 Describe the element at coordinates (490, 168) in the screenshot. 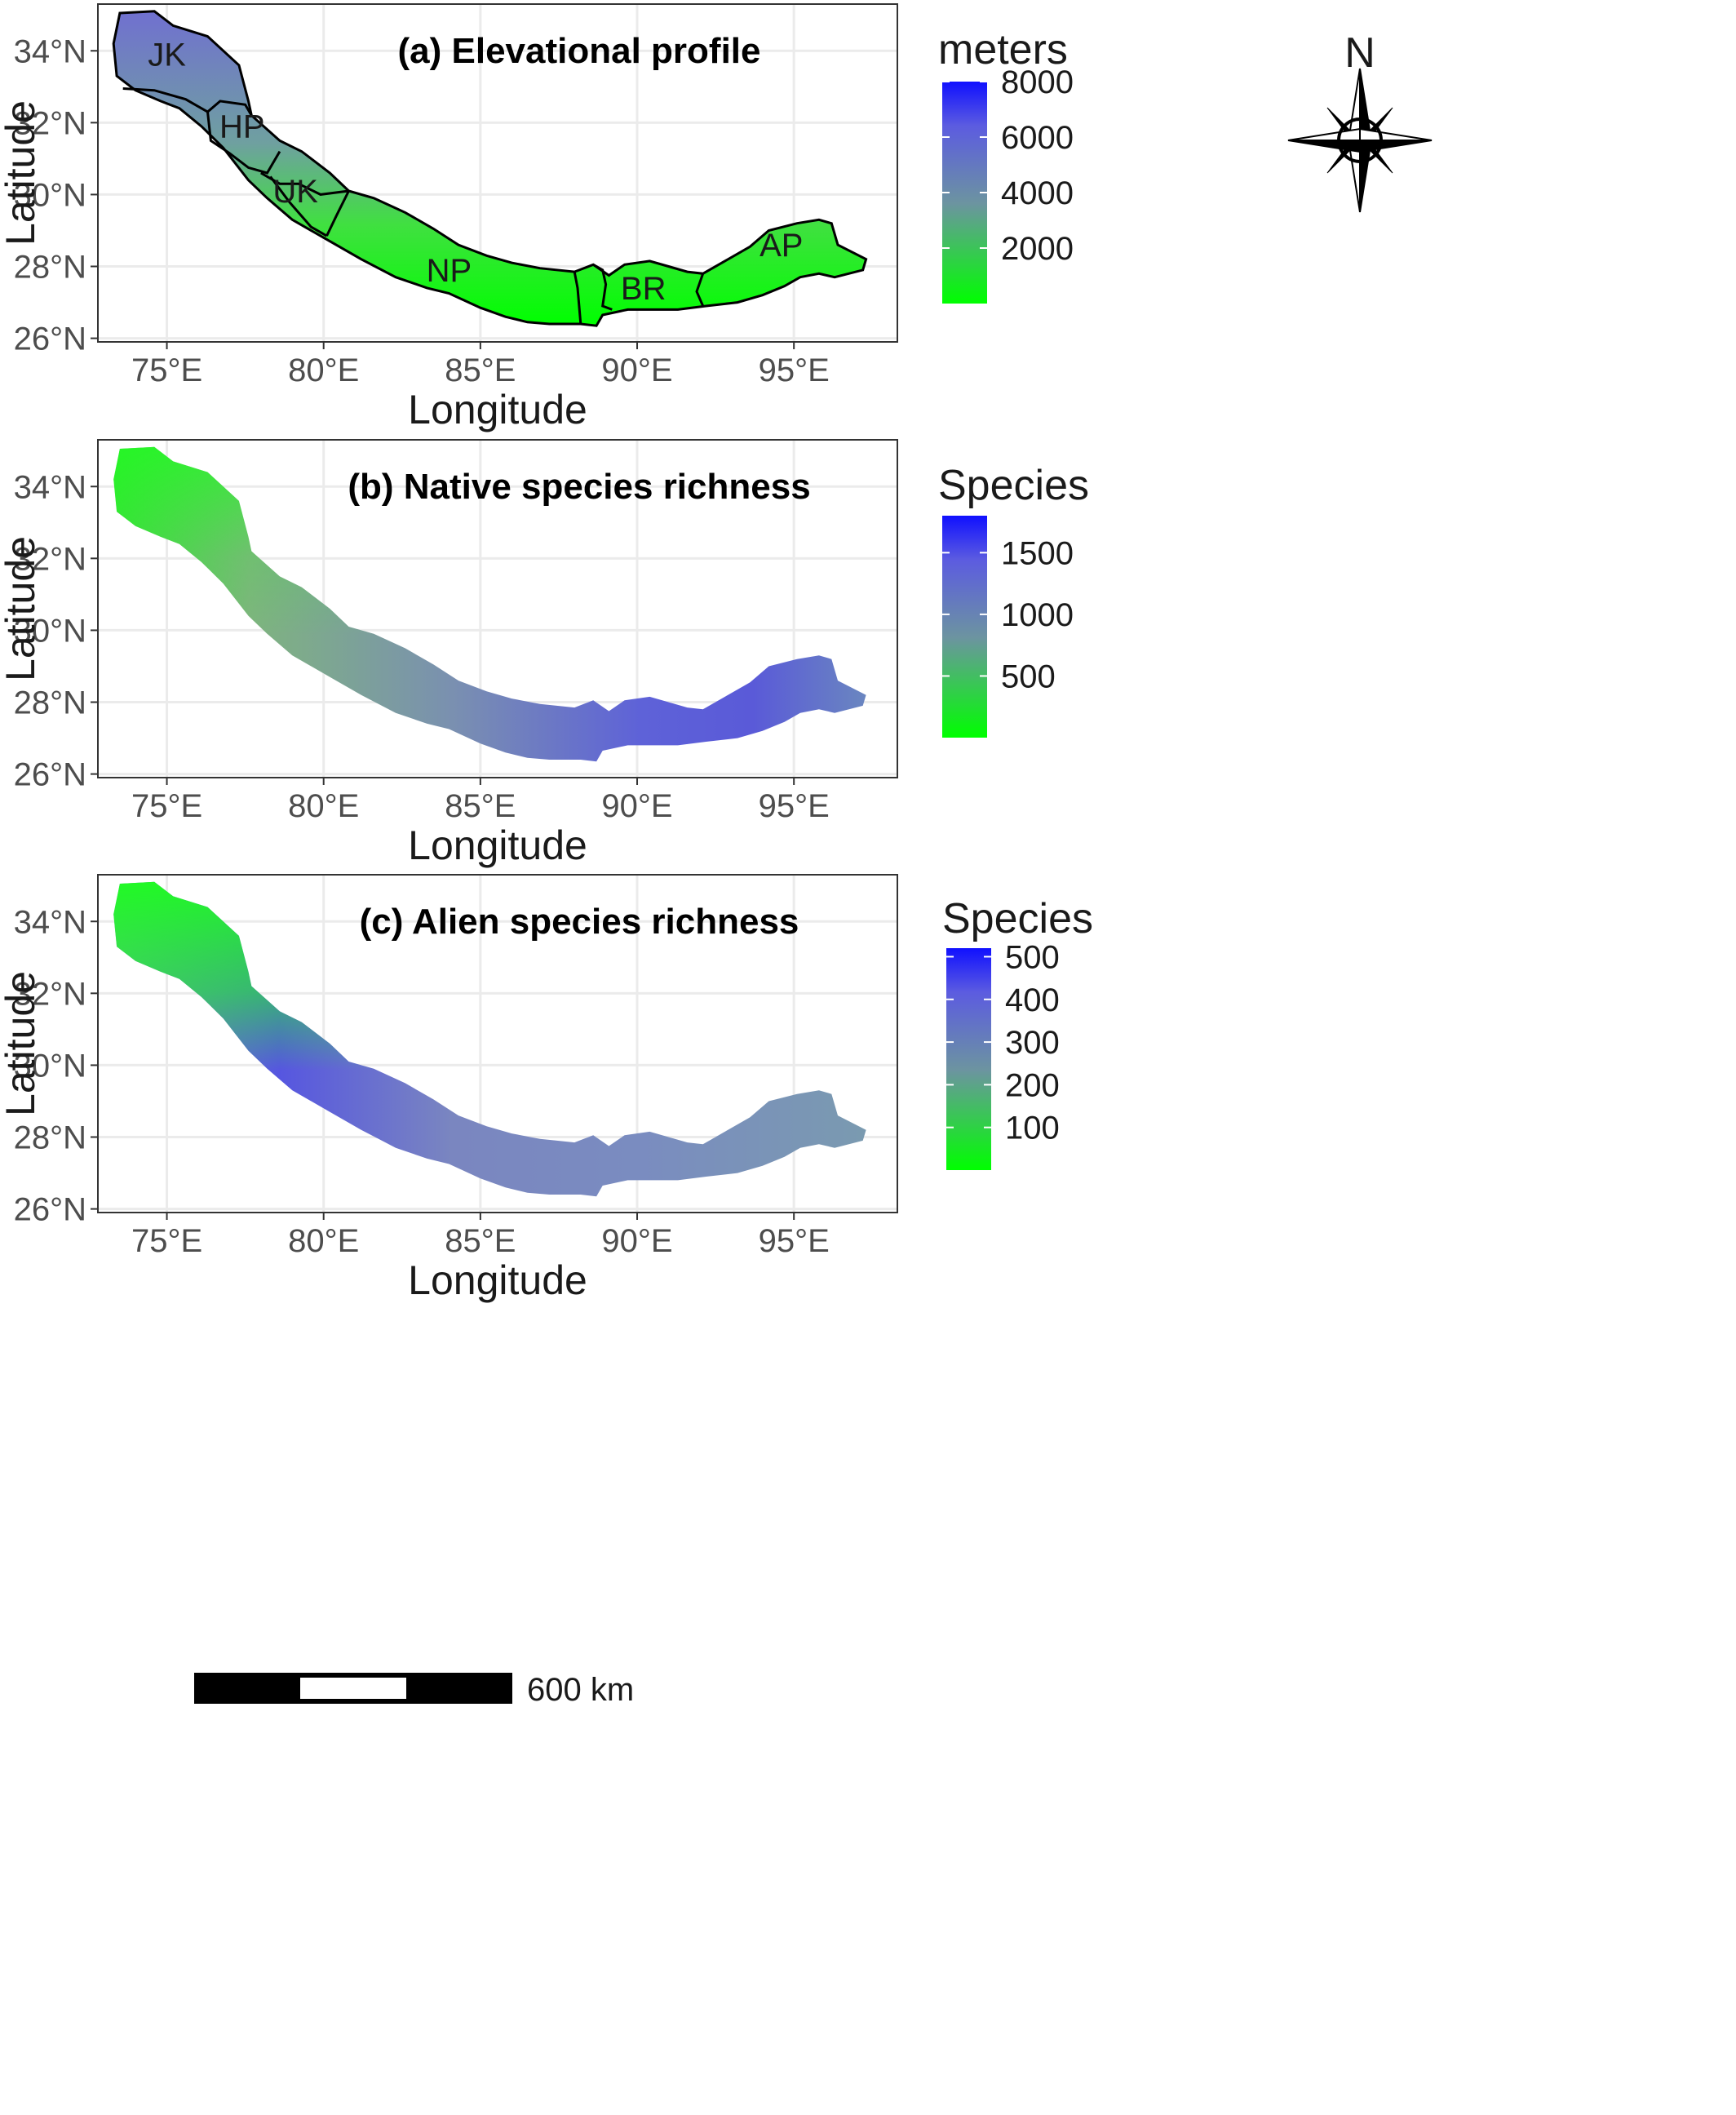

I see `elevation-region` at that location.